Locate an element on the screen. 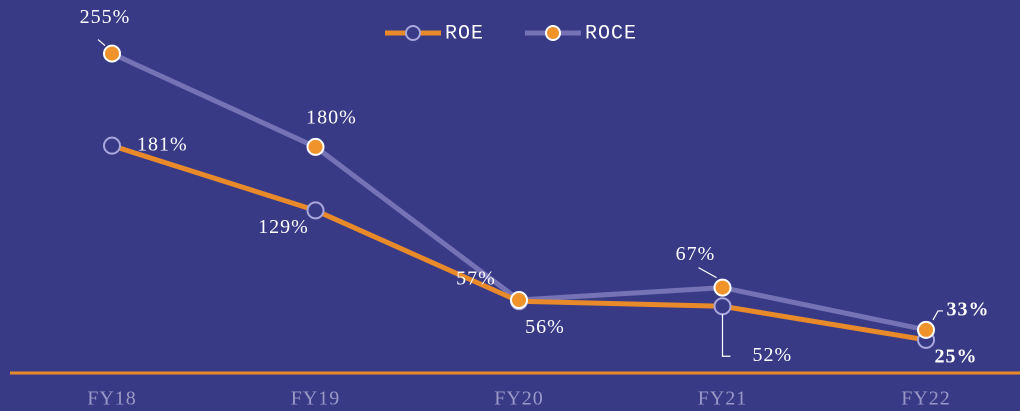 This screenshot has height=411, width=1020. x-tick-label: FY20 is located at coordinates (519, 399).